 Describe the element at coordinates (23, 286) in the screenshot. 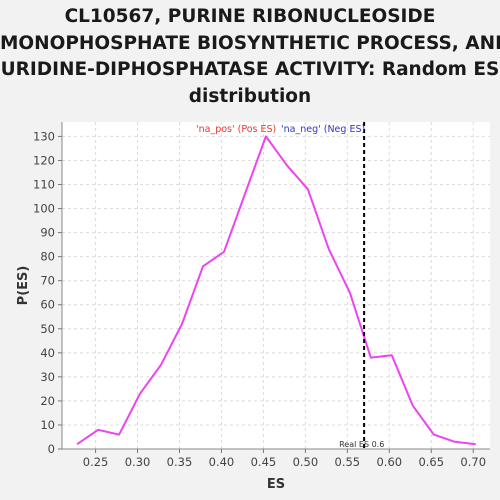

I see `y-axis-label: P(ES)` at that location.